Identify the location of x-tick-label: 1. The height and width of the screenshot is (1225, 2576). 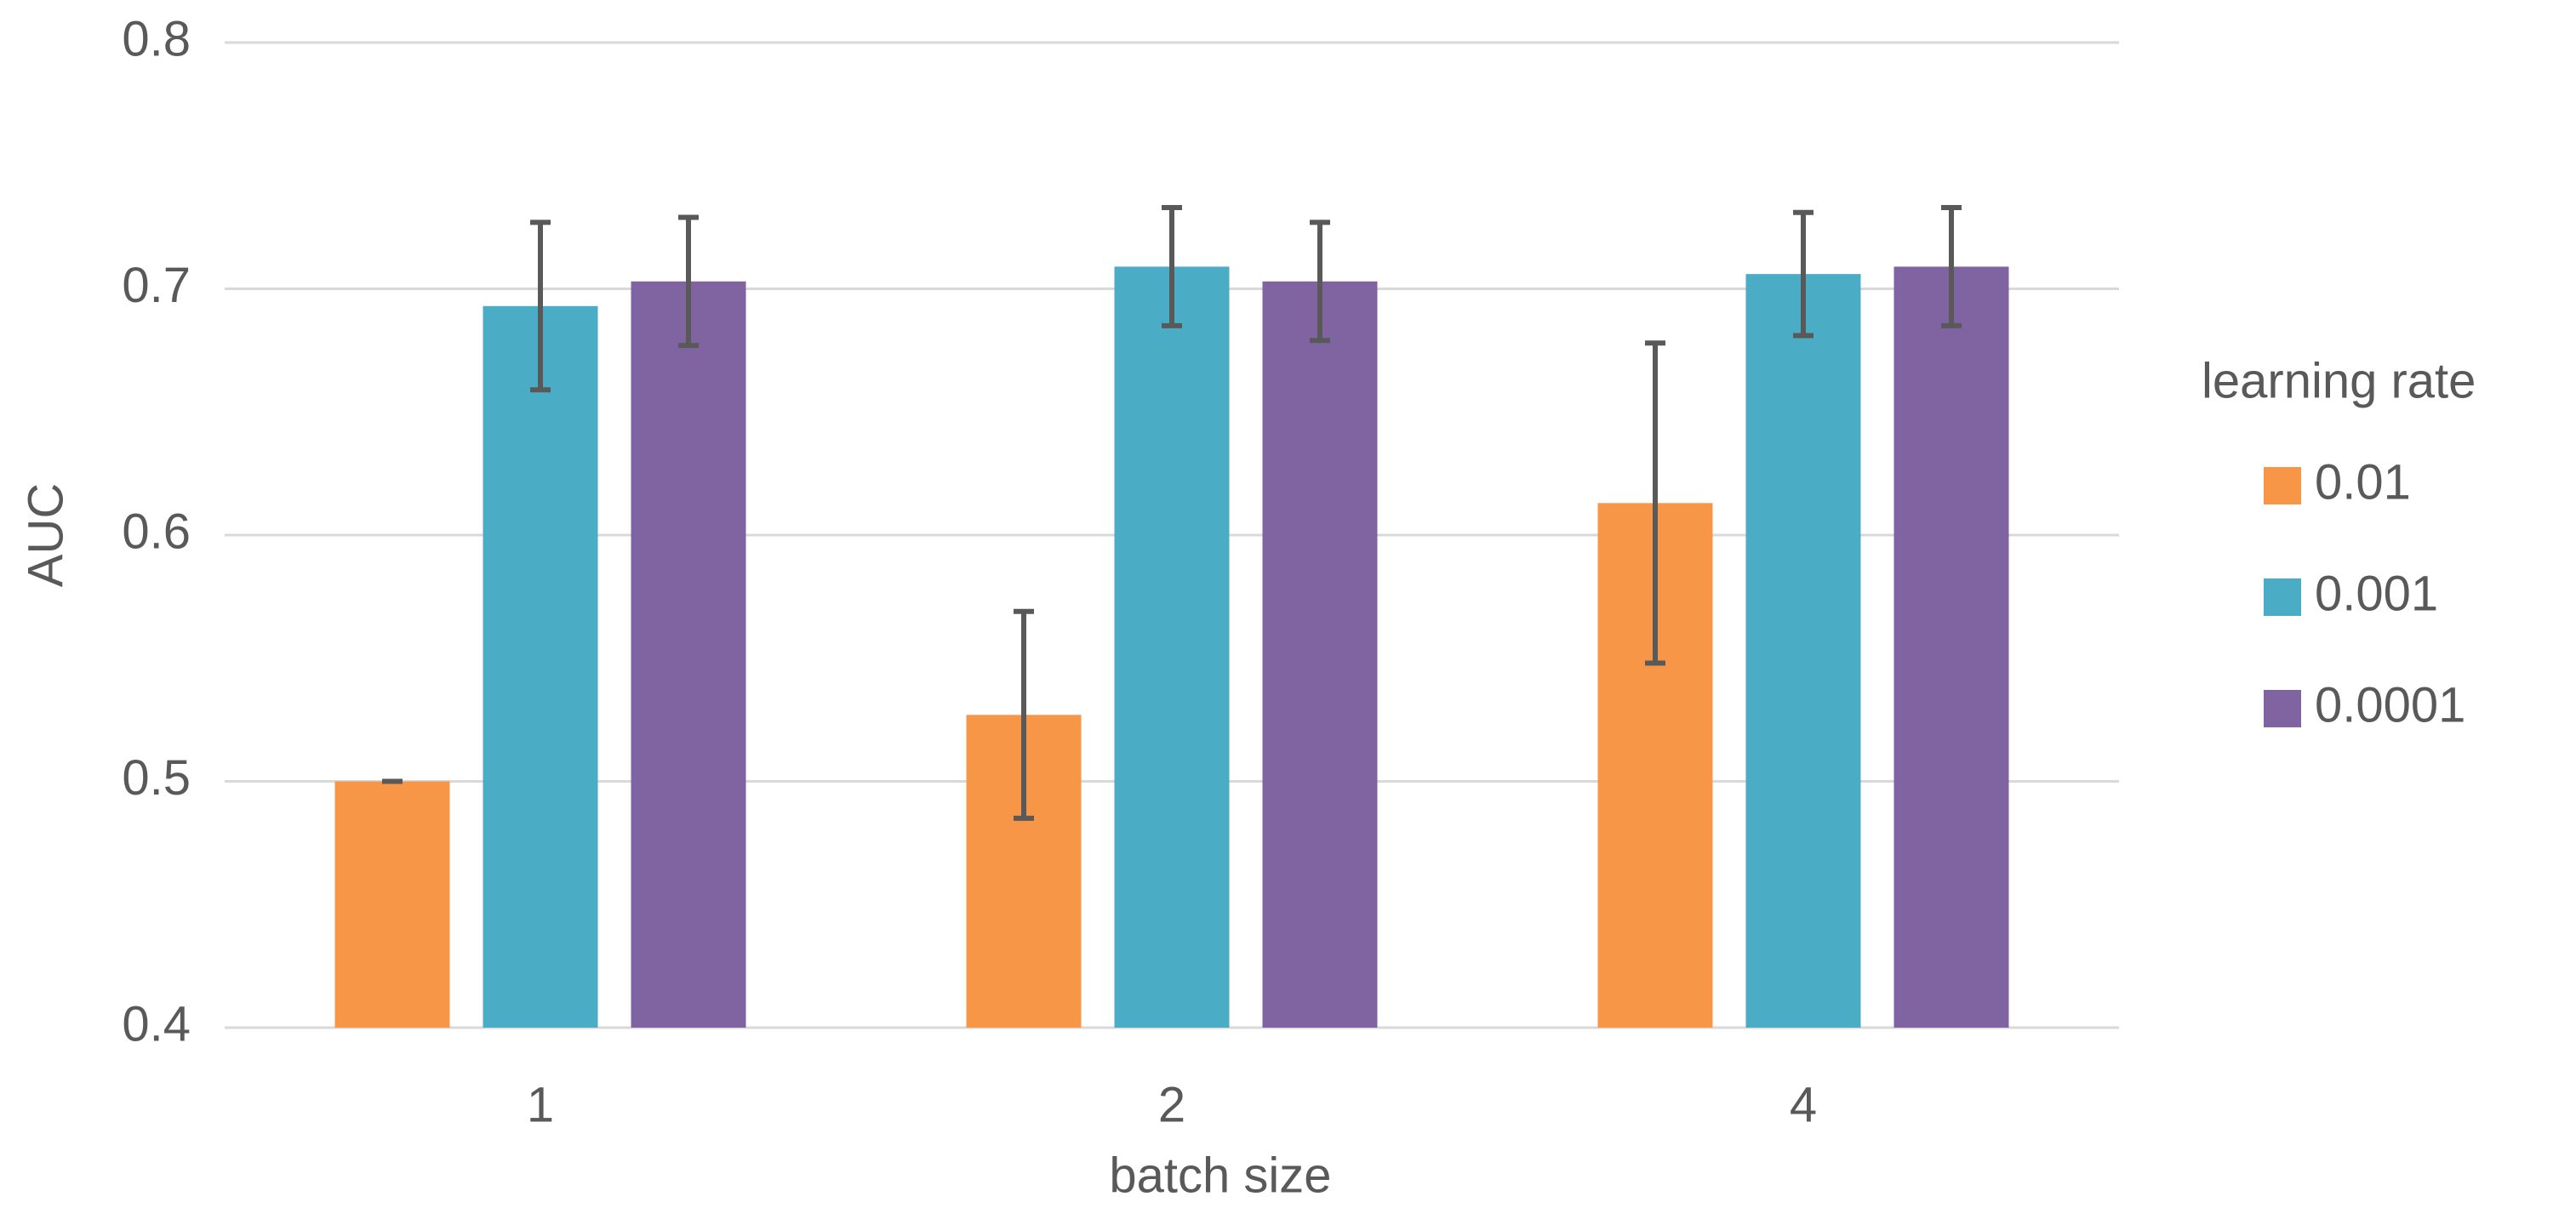
(540, 1104).